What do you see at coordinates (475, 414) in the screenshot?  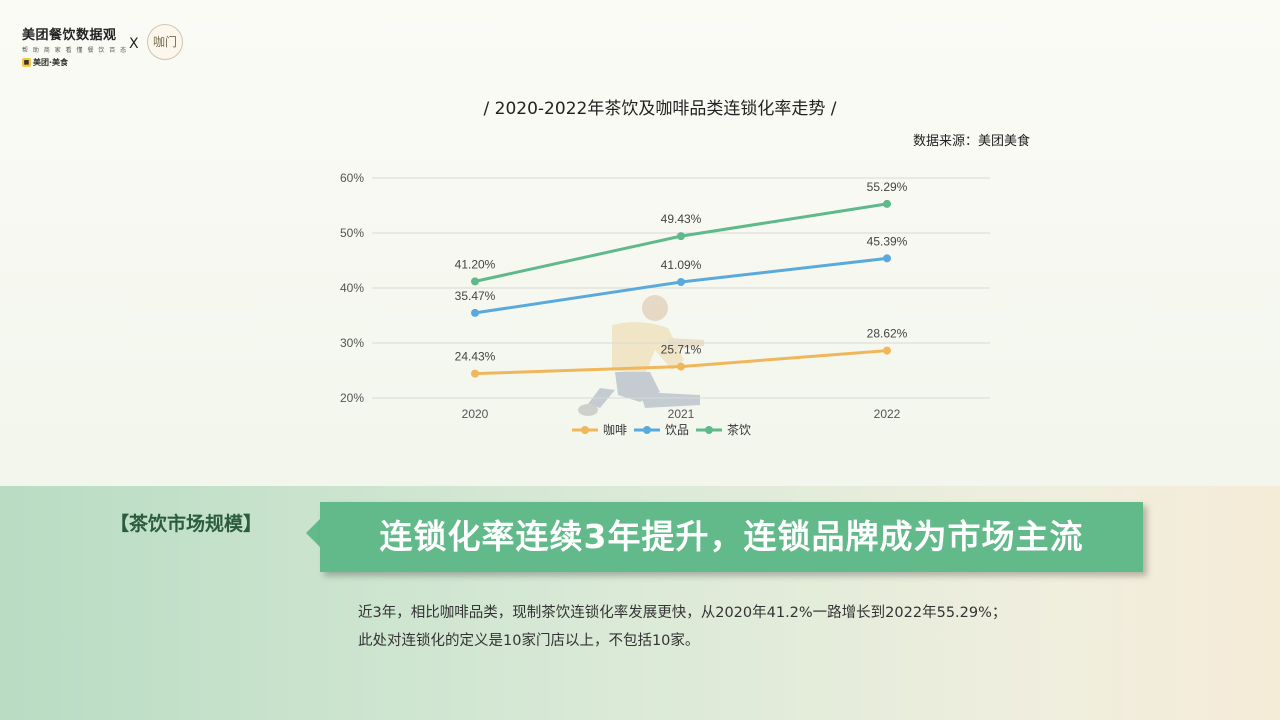 I see `x-tick-label: 2020` at bounding box center [475, 414].